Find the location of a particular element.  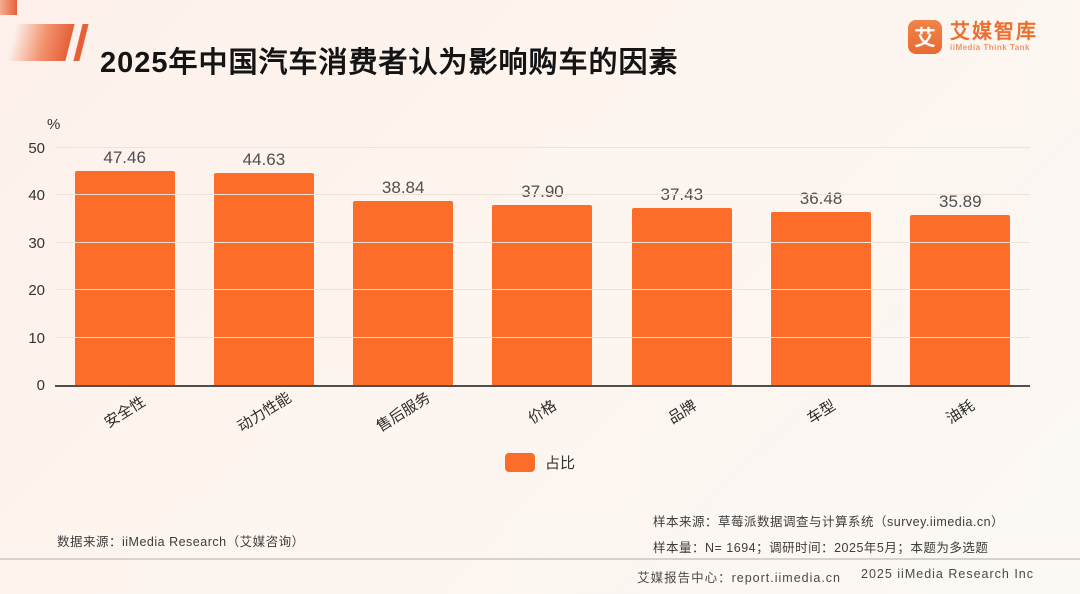

y-axis-unit-label: % is located at coordinates (54, 124).